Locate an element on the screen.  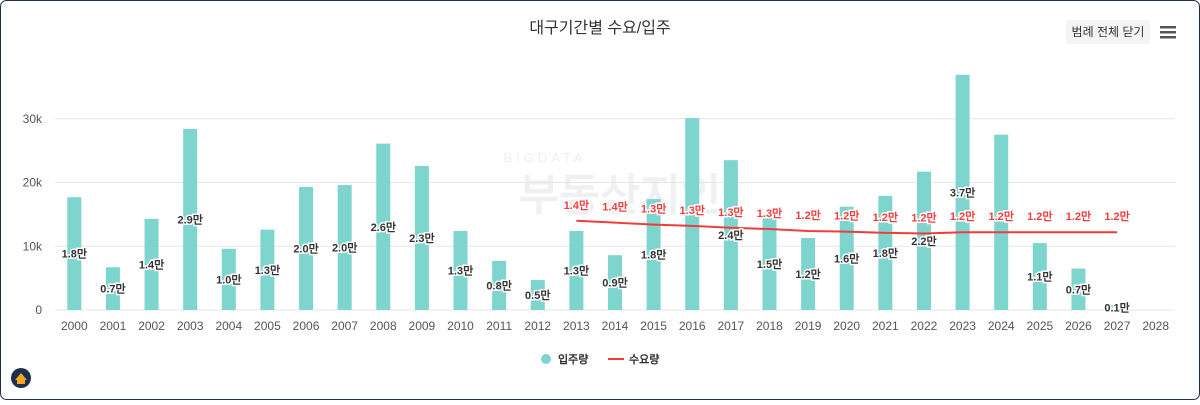
x-tick-label: 2028 is located at coordinates (1155, 326).